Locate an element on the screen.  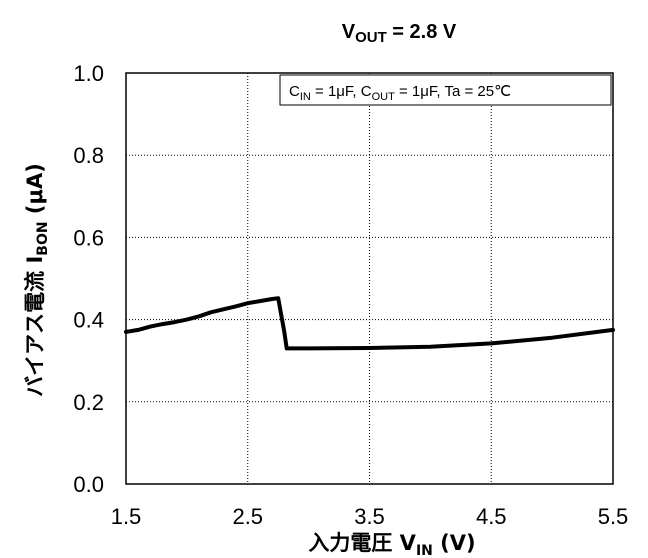
series-layer is located at coordinates (369, 323).